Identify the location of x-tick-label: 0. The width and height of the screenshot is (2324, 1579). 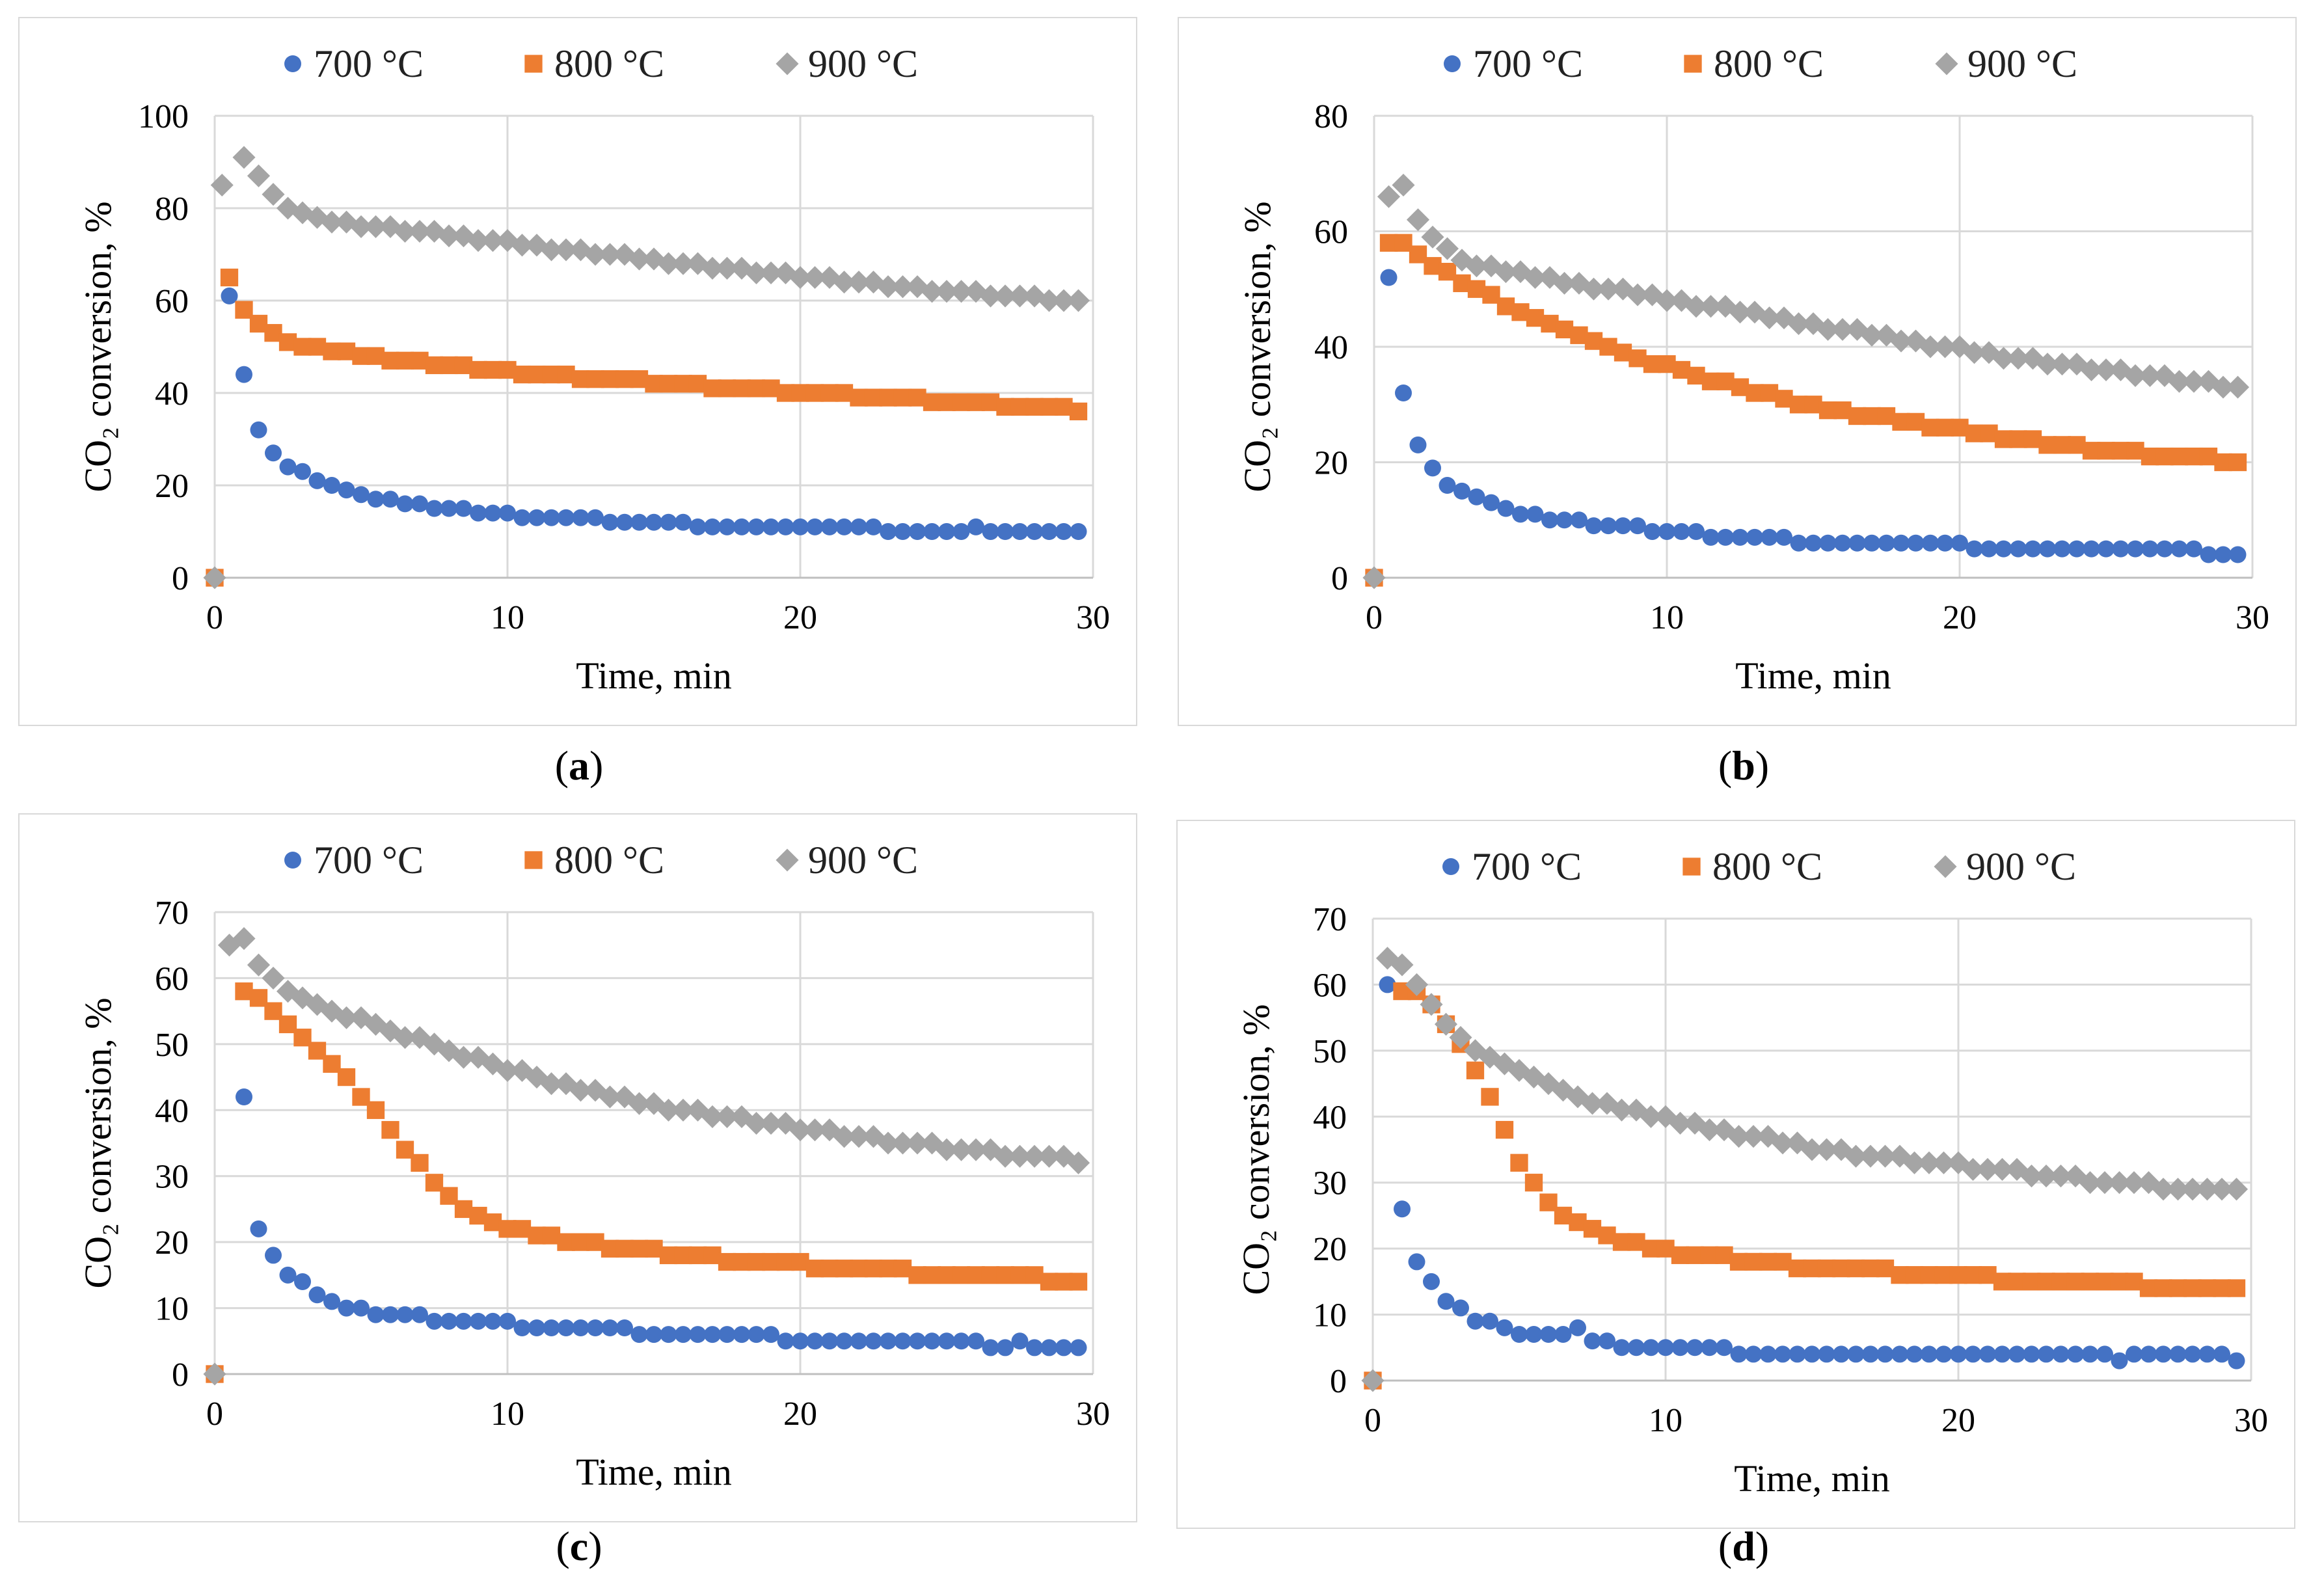
(1373, 1420).